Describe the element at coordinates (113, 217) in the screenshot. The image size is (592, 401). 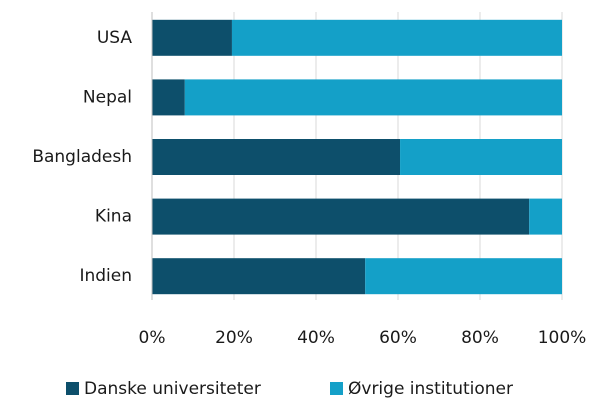
I see `y-tick-label: Kina` at that location.